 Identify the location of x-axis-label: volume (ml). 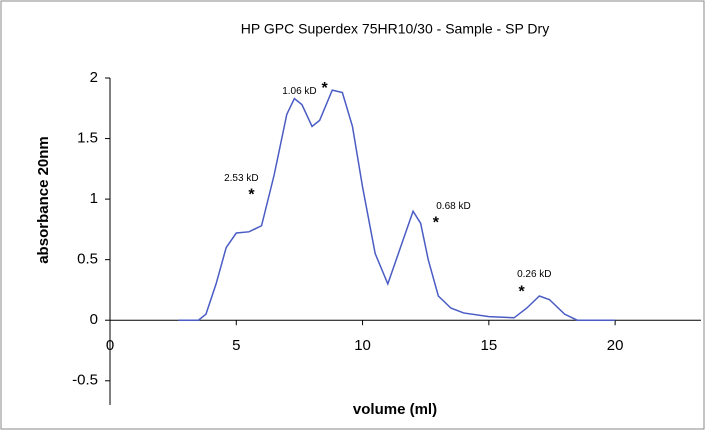
(395, 409).